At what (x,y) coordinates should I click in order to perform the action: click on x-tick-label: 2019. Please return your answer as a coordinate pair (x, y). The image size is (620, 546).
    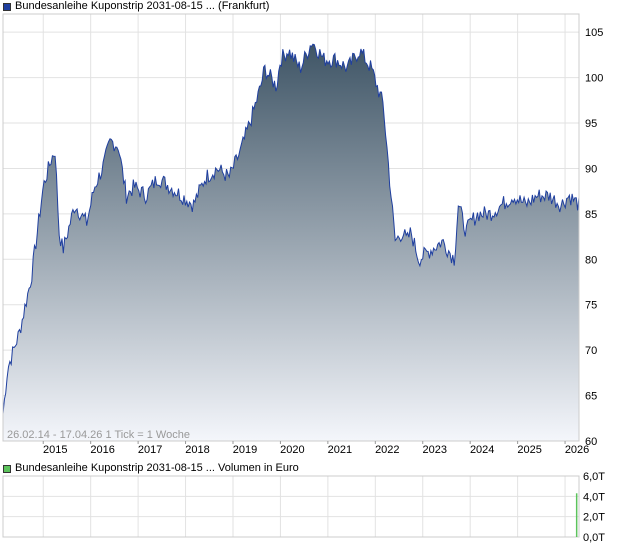
    Looking at the image, I should click on (245, 450).